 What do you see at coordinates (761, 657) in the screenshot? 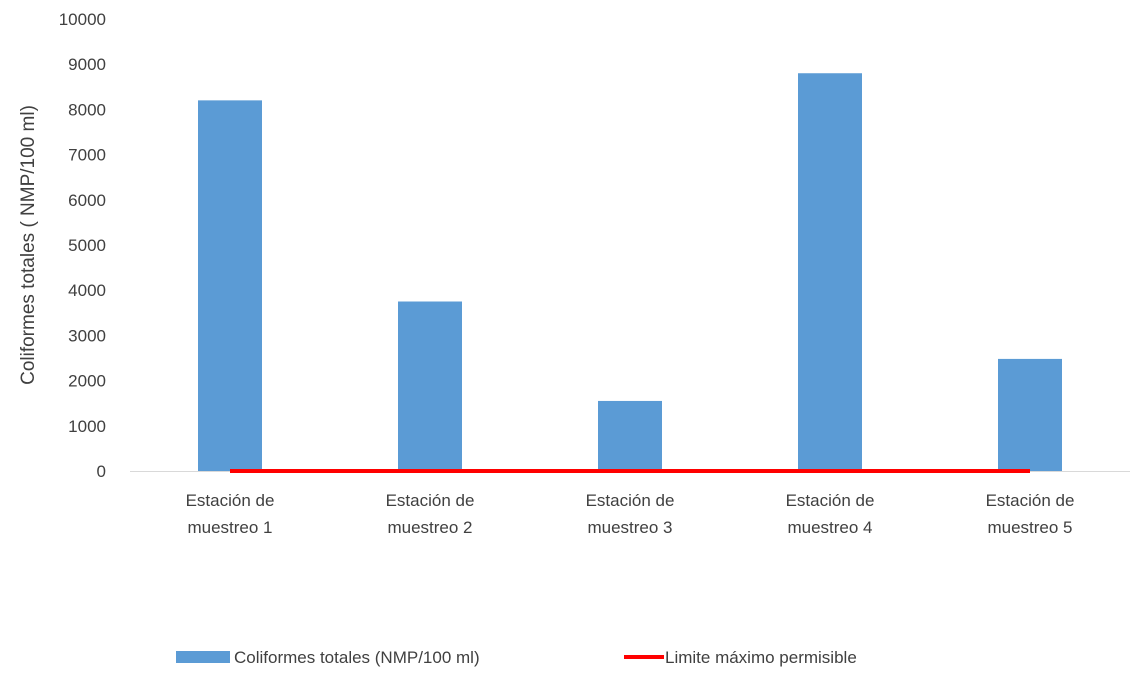
I see `legend-line-label: Limite máximo permisible` at bounding box center [761, 657].